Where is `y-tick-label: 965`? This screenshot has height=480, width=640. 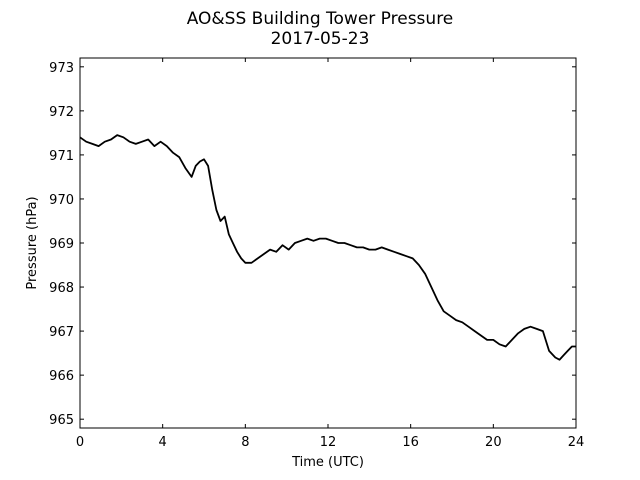
y-tick-label: 965 is located at coordinates (61, 420).